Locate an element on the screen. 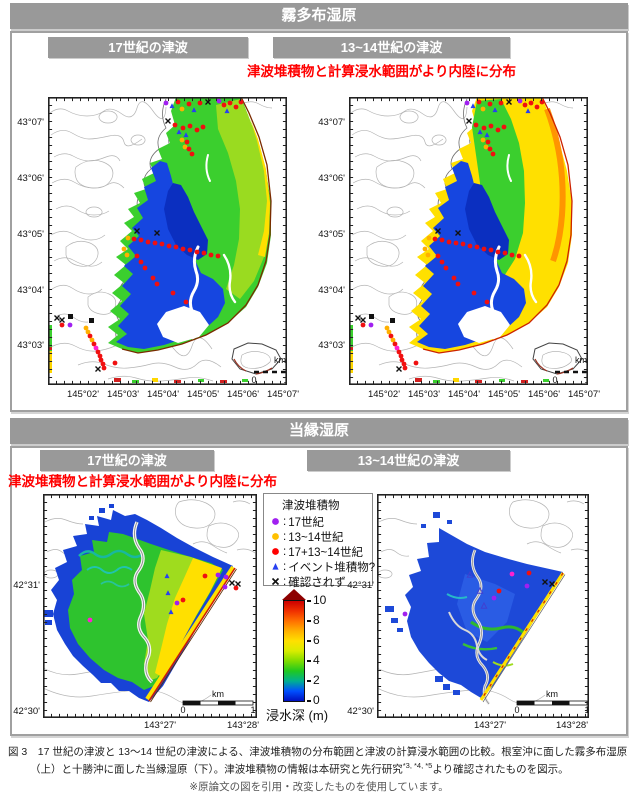 This screenshot has height=799, width=638. panel1-right-subtitle: 13~14世紀の津波 is located at coordinates (391, 47).